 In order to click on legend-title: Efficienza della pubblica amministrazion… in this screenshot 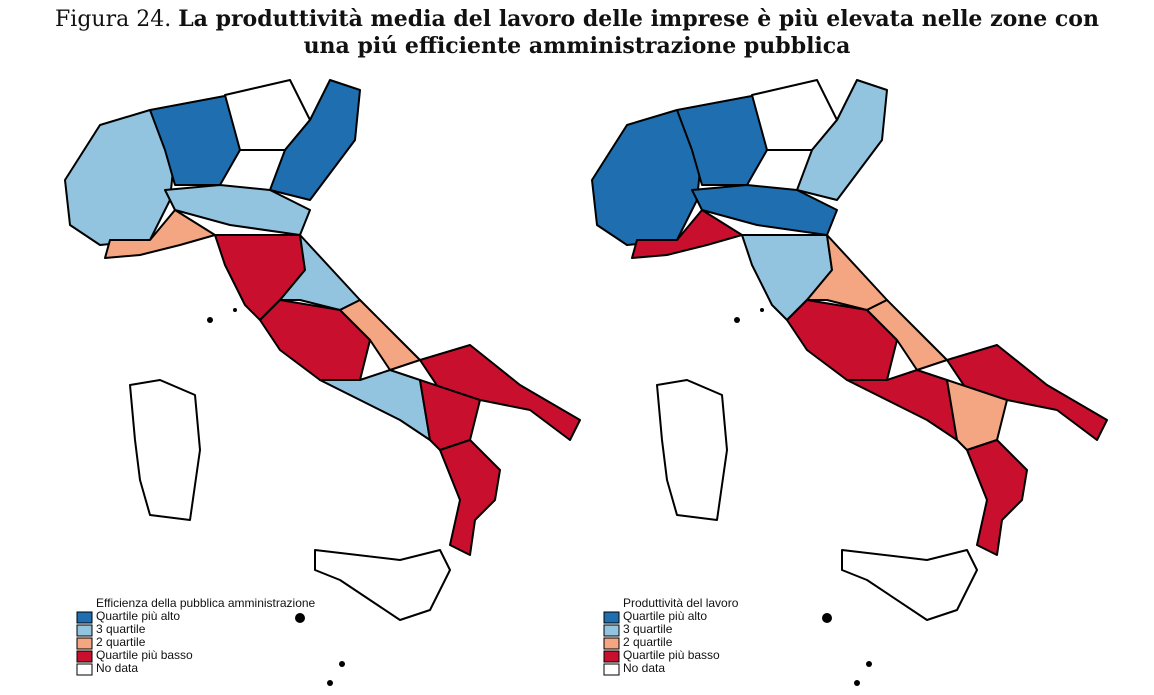, I will do `click(206, 603)`.